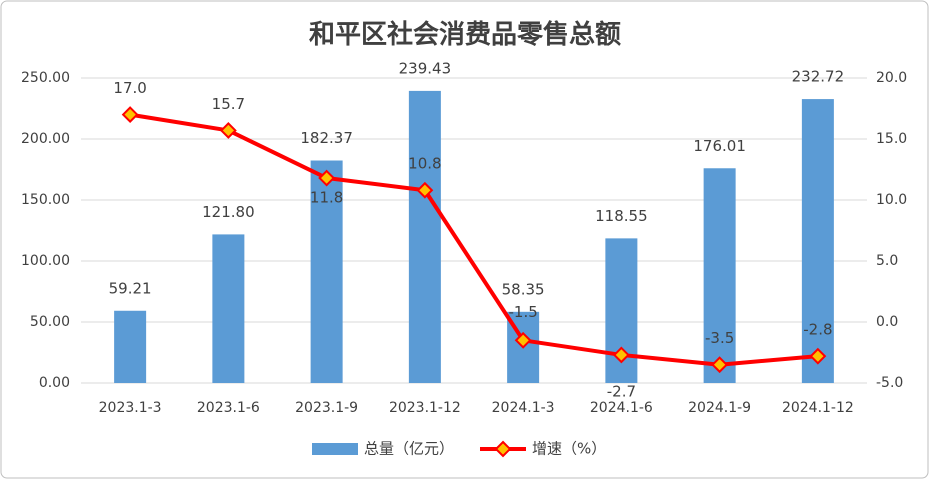 This screenshot has width=930, height=480. I want to click on y-tick-label: 150.00, so click(45, 200).